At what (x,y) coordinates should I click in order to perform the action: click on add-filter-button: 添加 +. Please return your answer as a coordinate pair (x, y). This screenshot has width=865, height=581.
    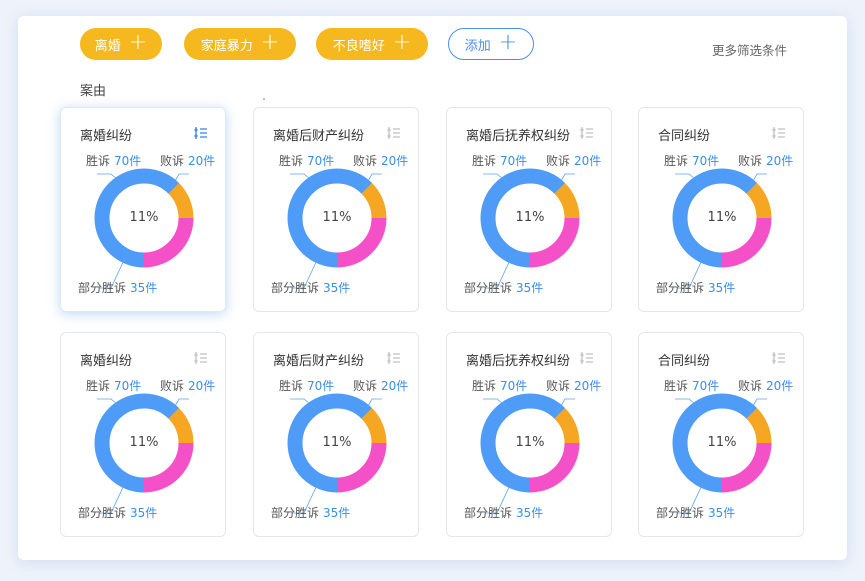
    Looking at the image, I should click on (491, 44).